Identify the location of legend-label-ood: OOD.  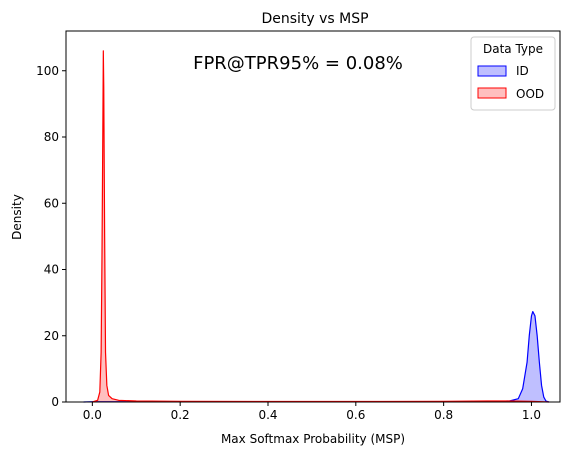
(530, 94).